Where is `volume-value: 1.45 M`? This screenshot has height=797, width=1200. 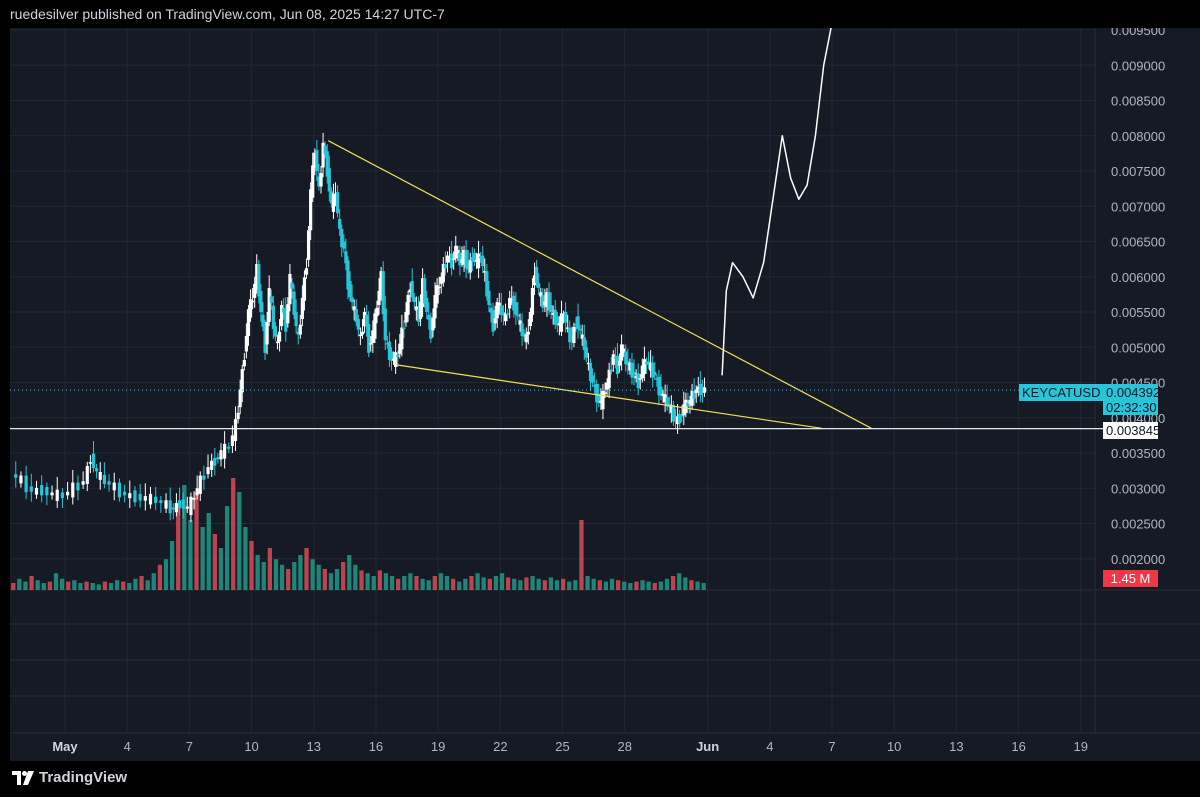
volume-value: 1.45 M is located at coordinates (1130, 578).